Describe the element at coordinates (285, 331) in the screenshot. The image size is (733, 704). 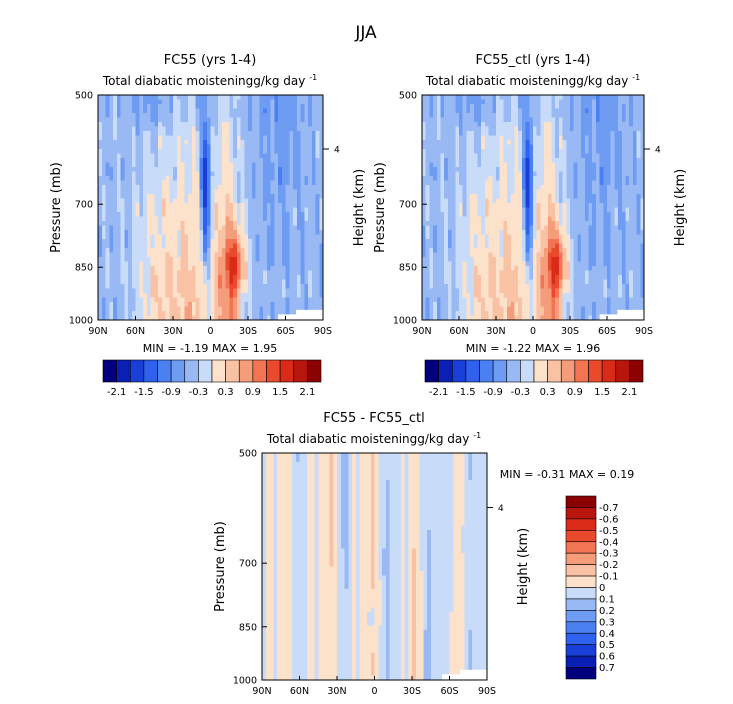
I see `x-tick-label: 60S` at that location.